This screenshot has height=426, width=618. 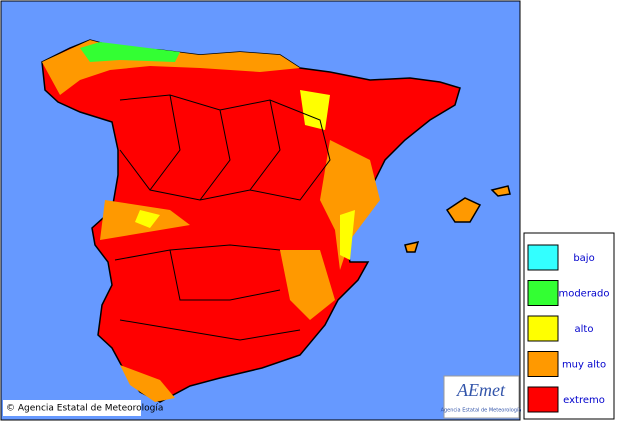 What do you see at coordinates (481, 410) in the screenshot?
I see `logo-subtitle: Agencia Estatal de Meteorología` at bounding box center [481, 410].